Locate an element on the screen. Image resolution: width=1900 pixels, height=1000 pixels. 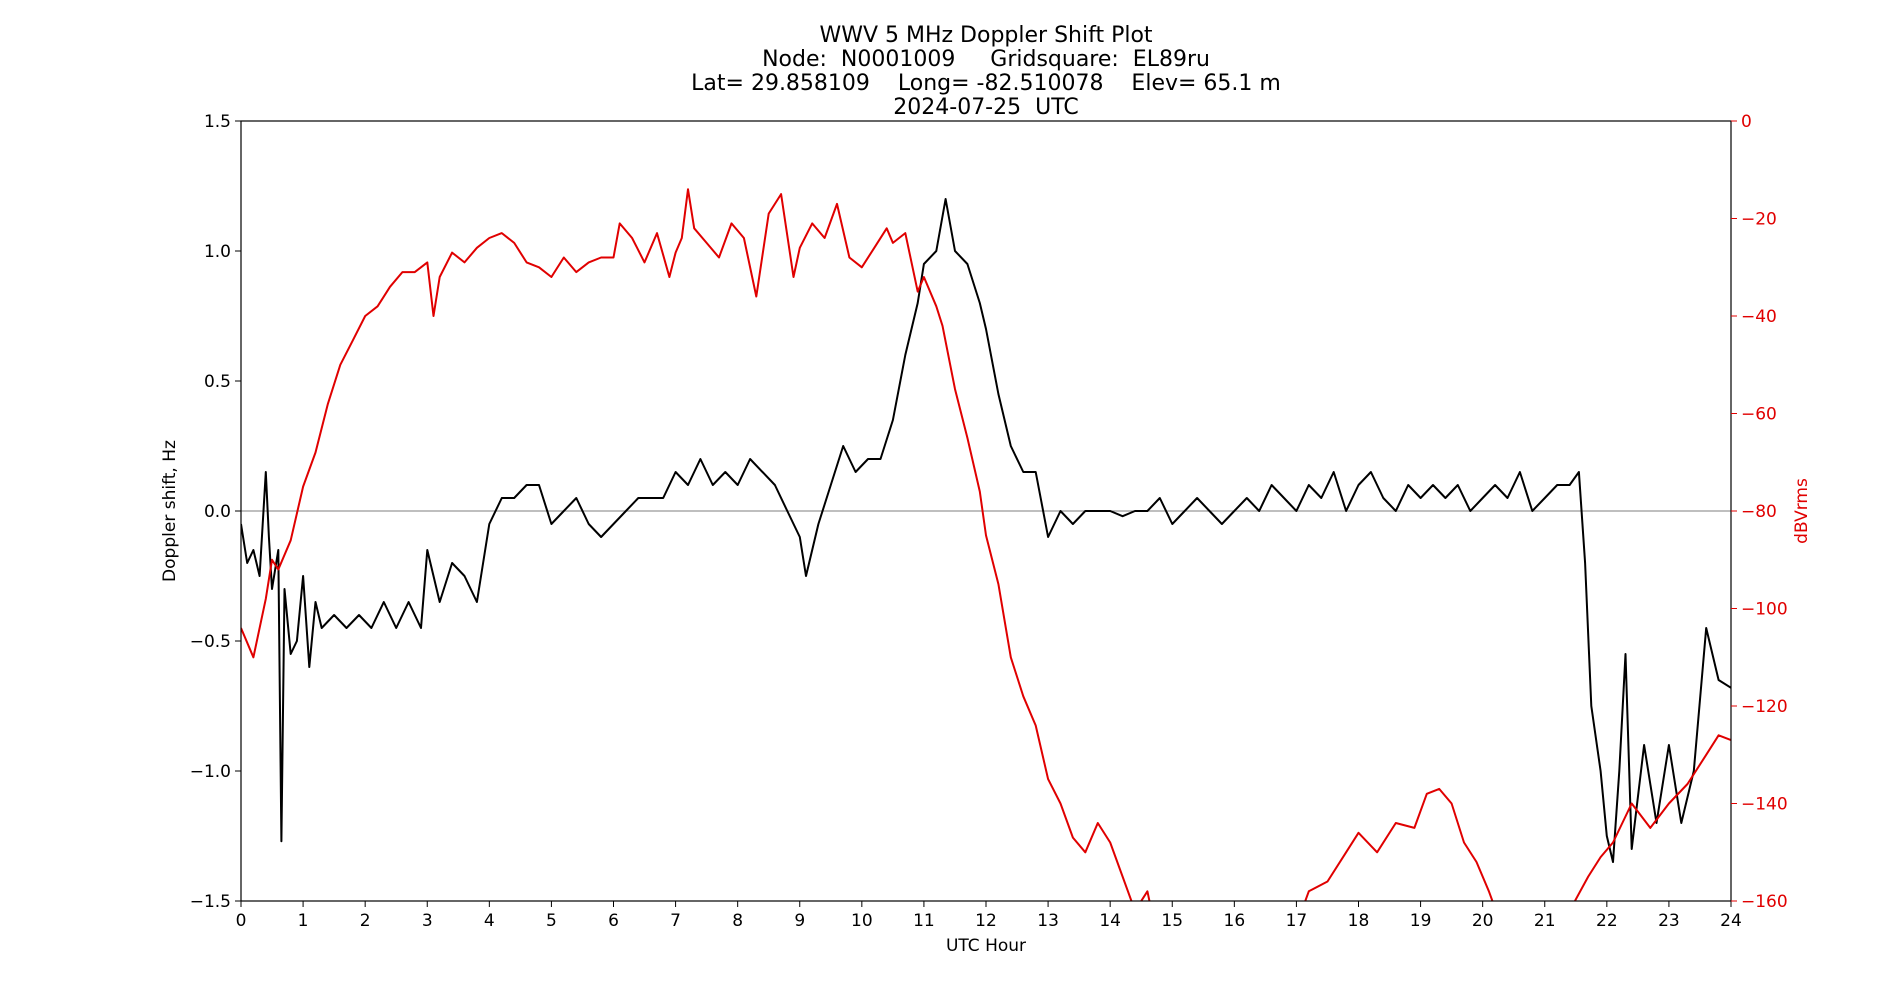
x-tick-label: 17 is located at coordinates (1297, 921).